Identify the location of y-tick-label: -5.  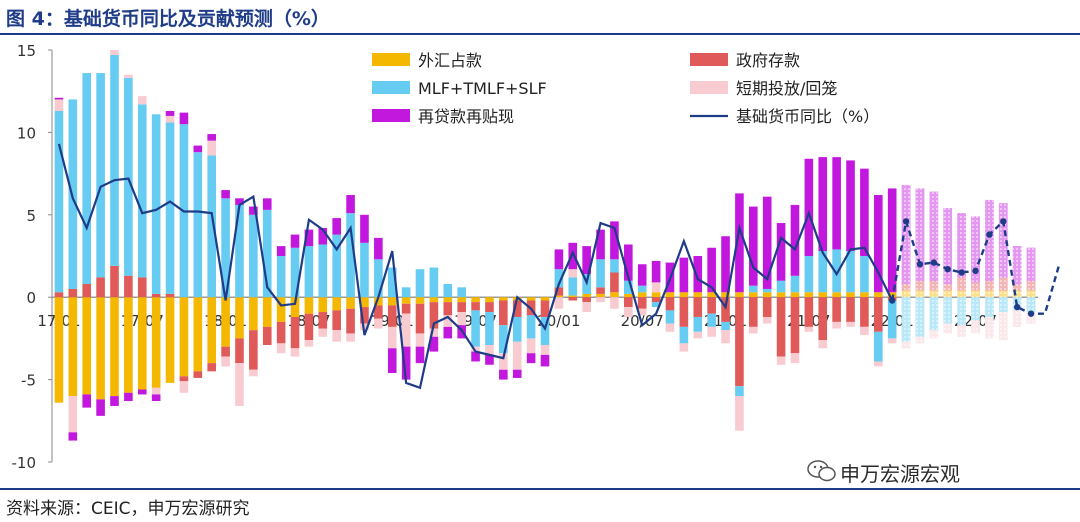
(28, 381).